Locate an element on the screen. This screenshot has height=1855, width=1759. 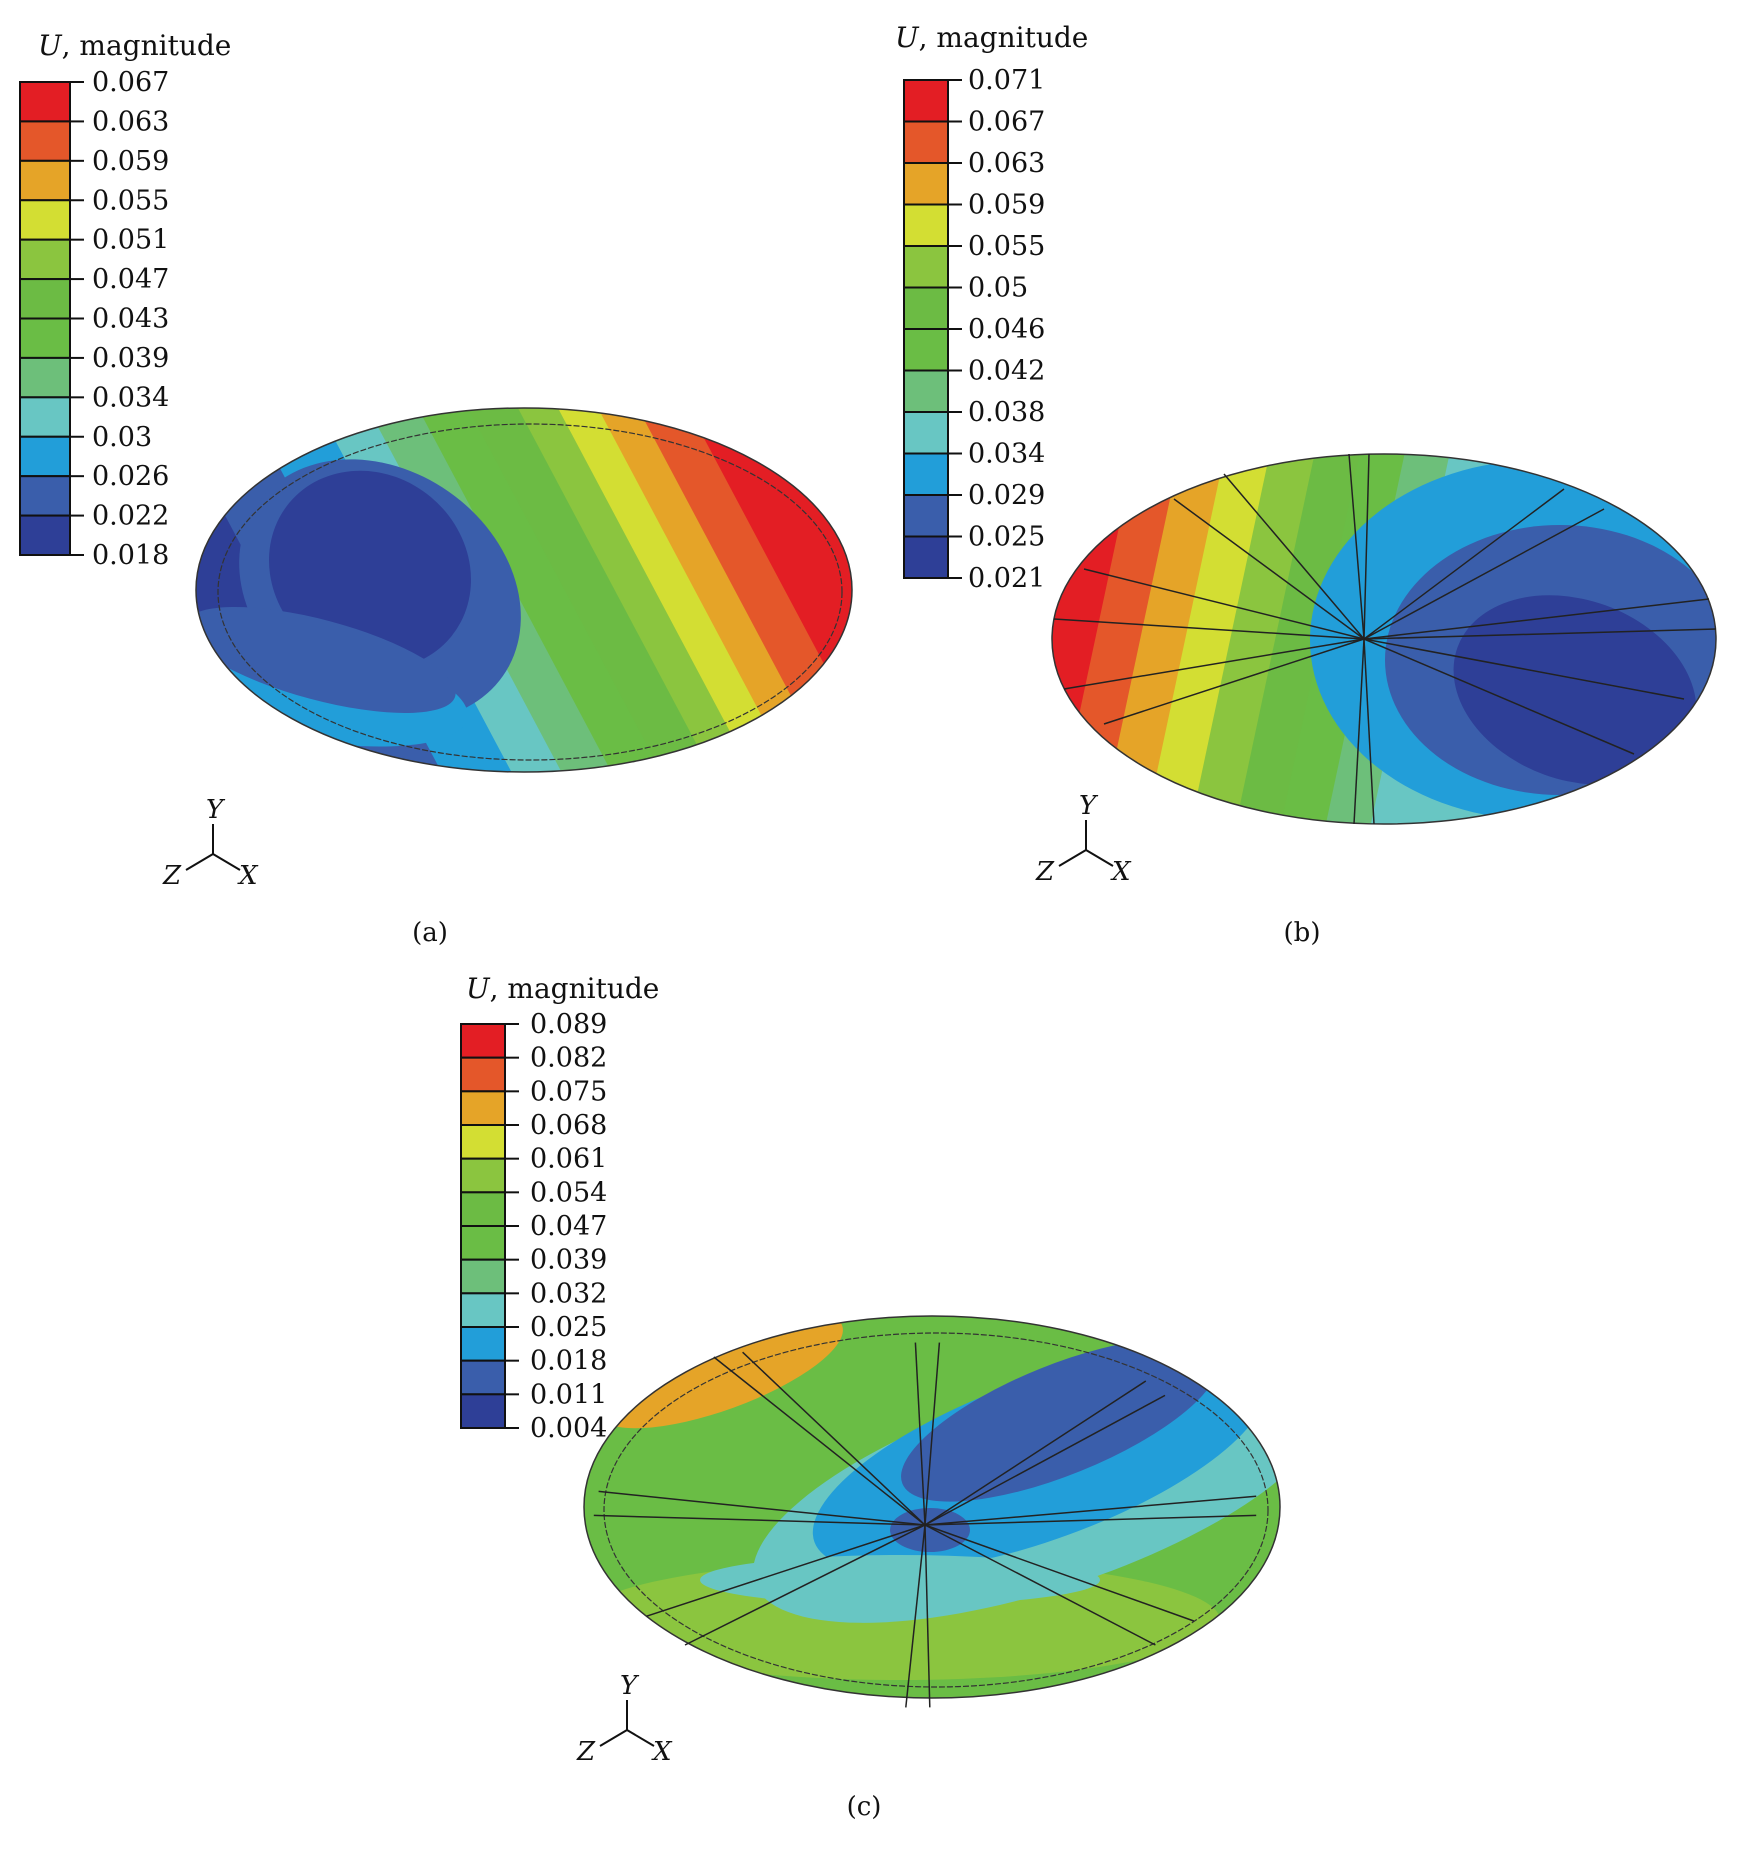
legend-label: 0.089 is located at coordinates (568, 1024).